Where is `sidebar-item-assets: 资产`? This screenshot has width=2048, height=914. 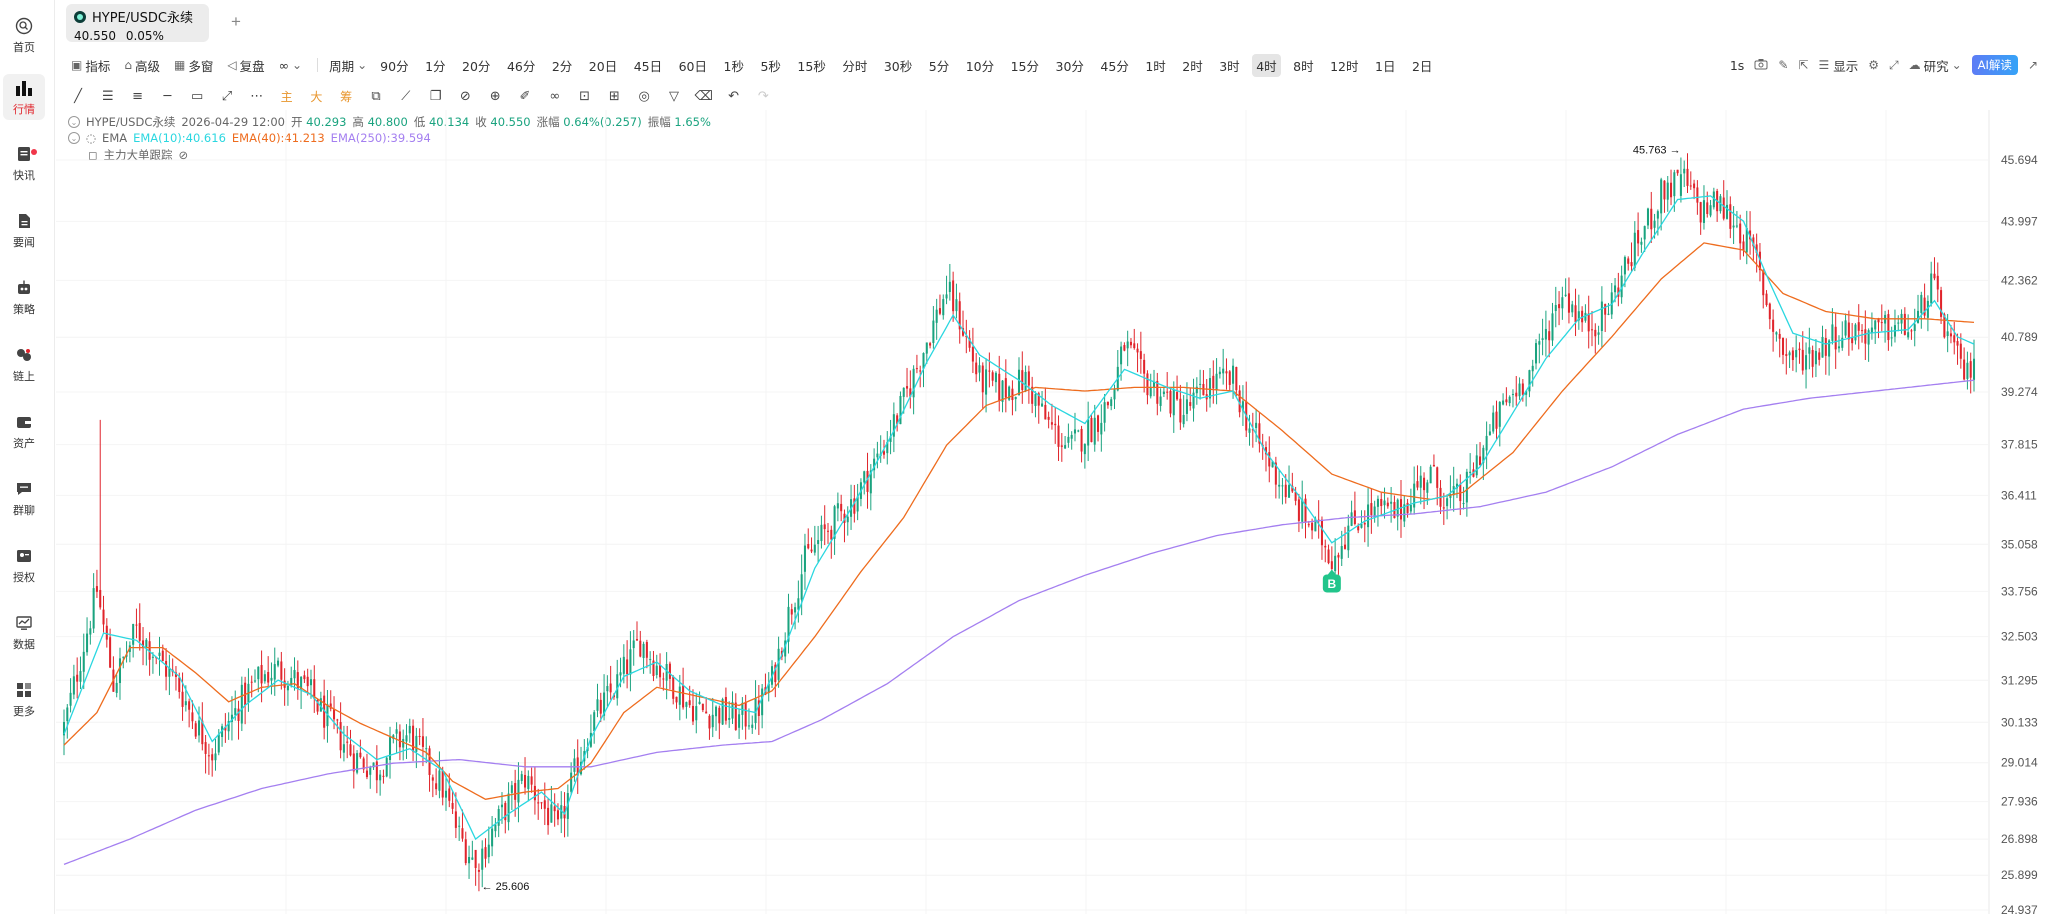 sidebar-item-assets: 资产 is located at coordinates (24, 431).